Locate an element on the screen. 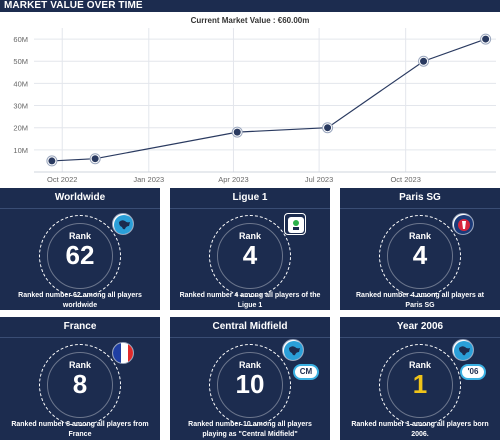 Image resolution: width=500 pixels, height=440 pixels. card-title: Central Midfield is located at coordinates (250, 326).